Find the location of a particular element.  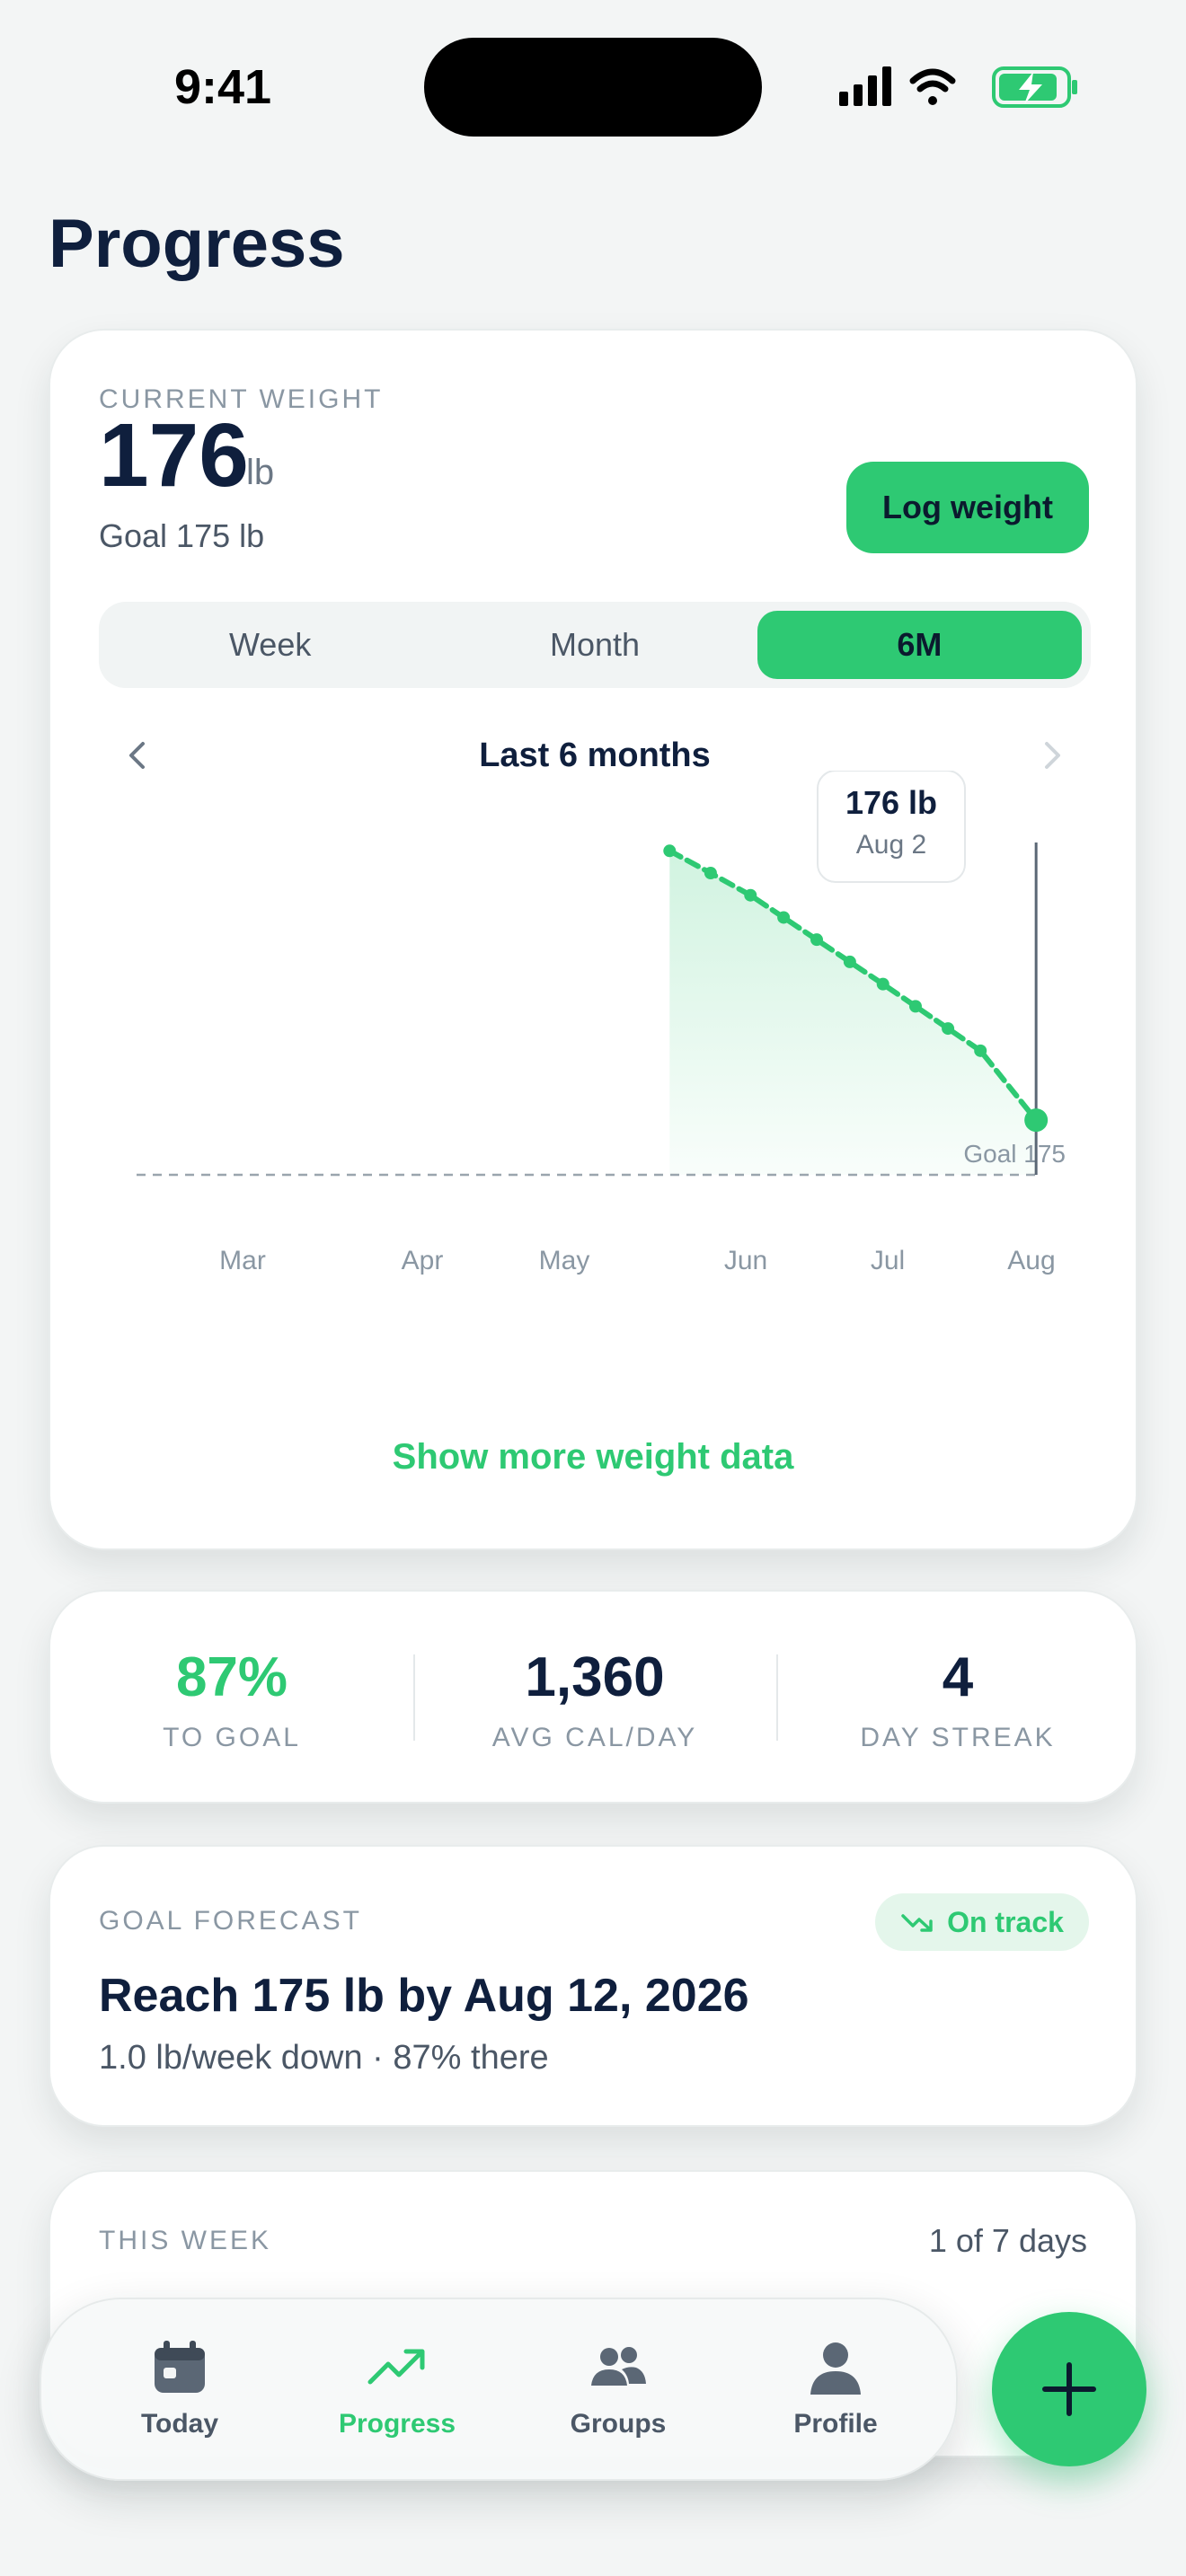

segment-month: Month is located at coordinates (595, 644).